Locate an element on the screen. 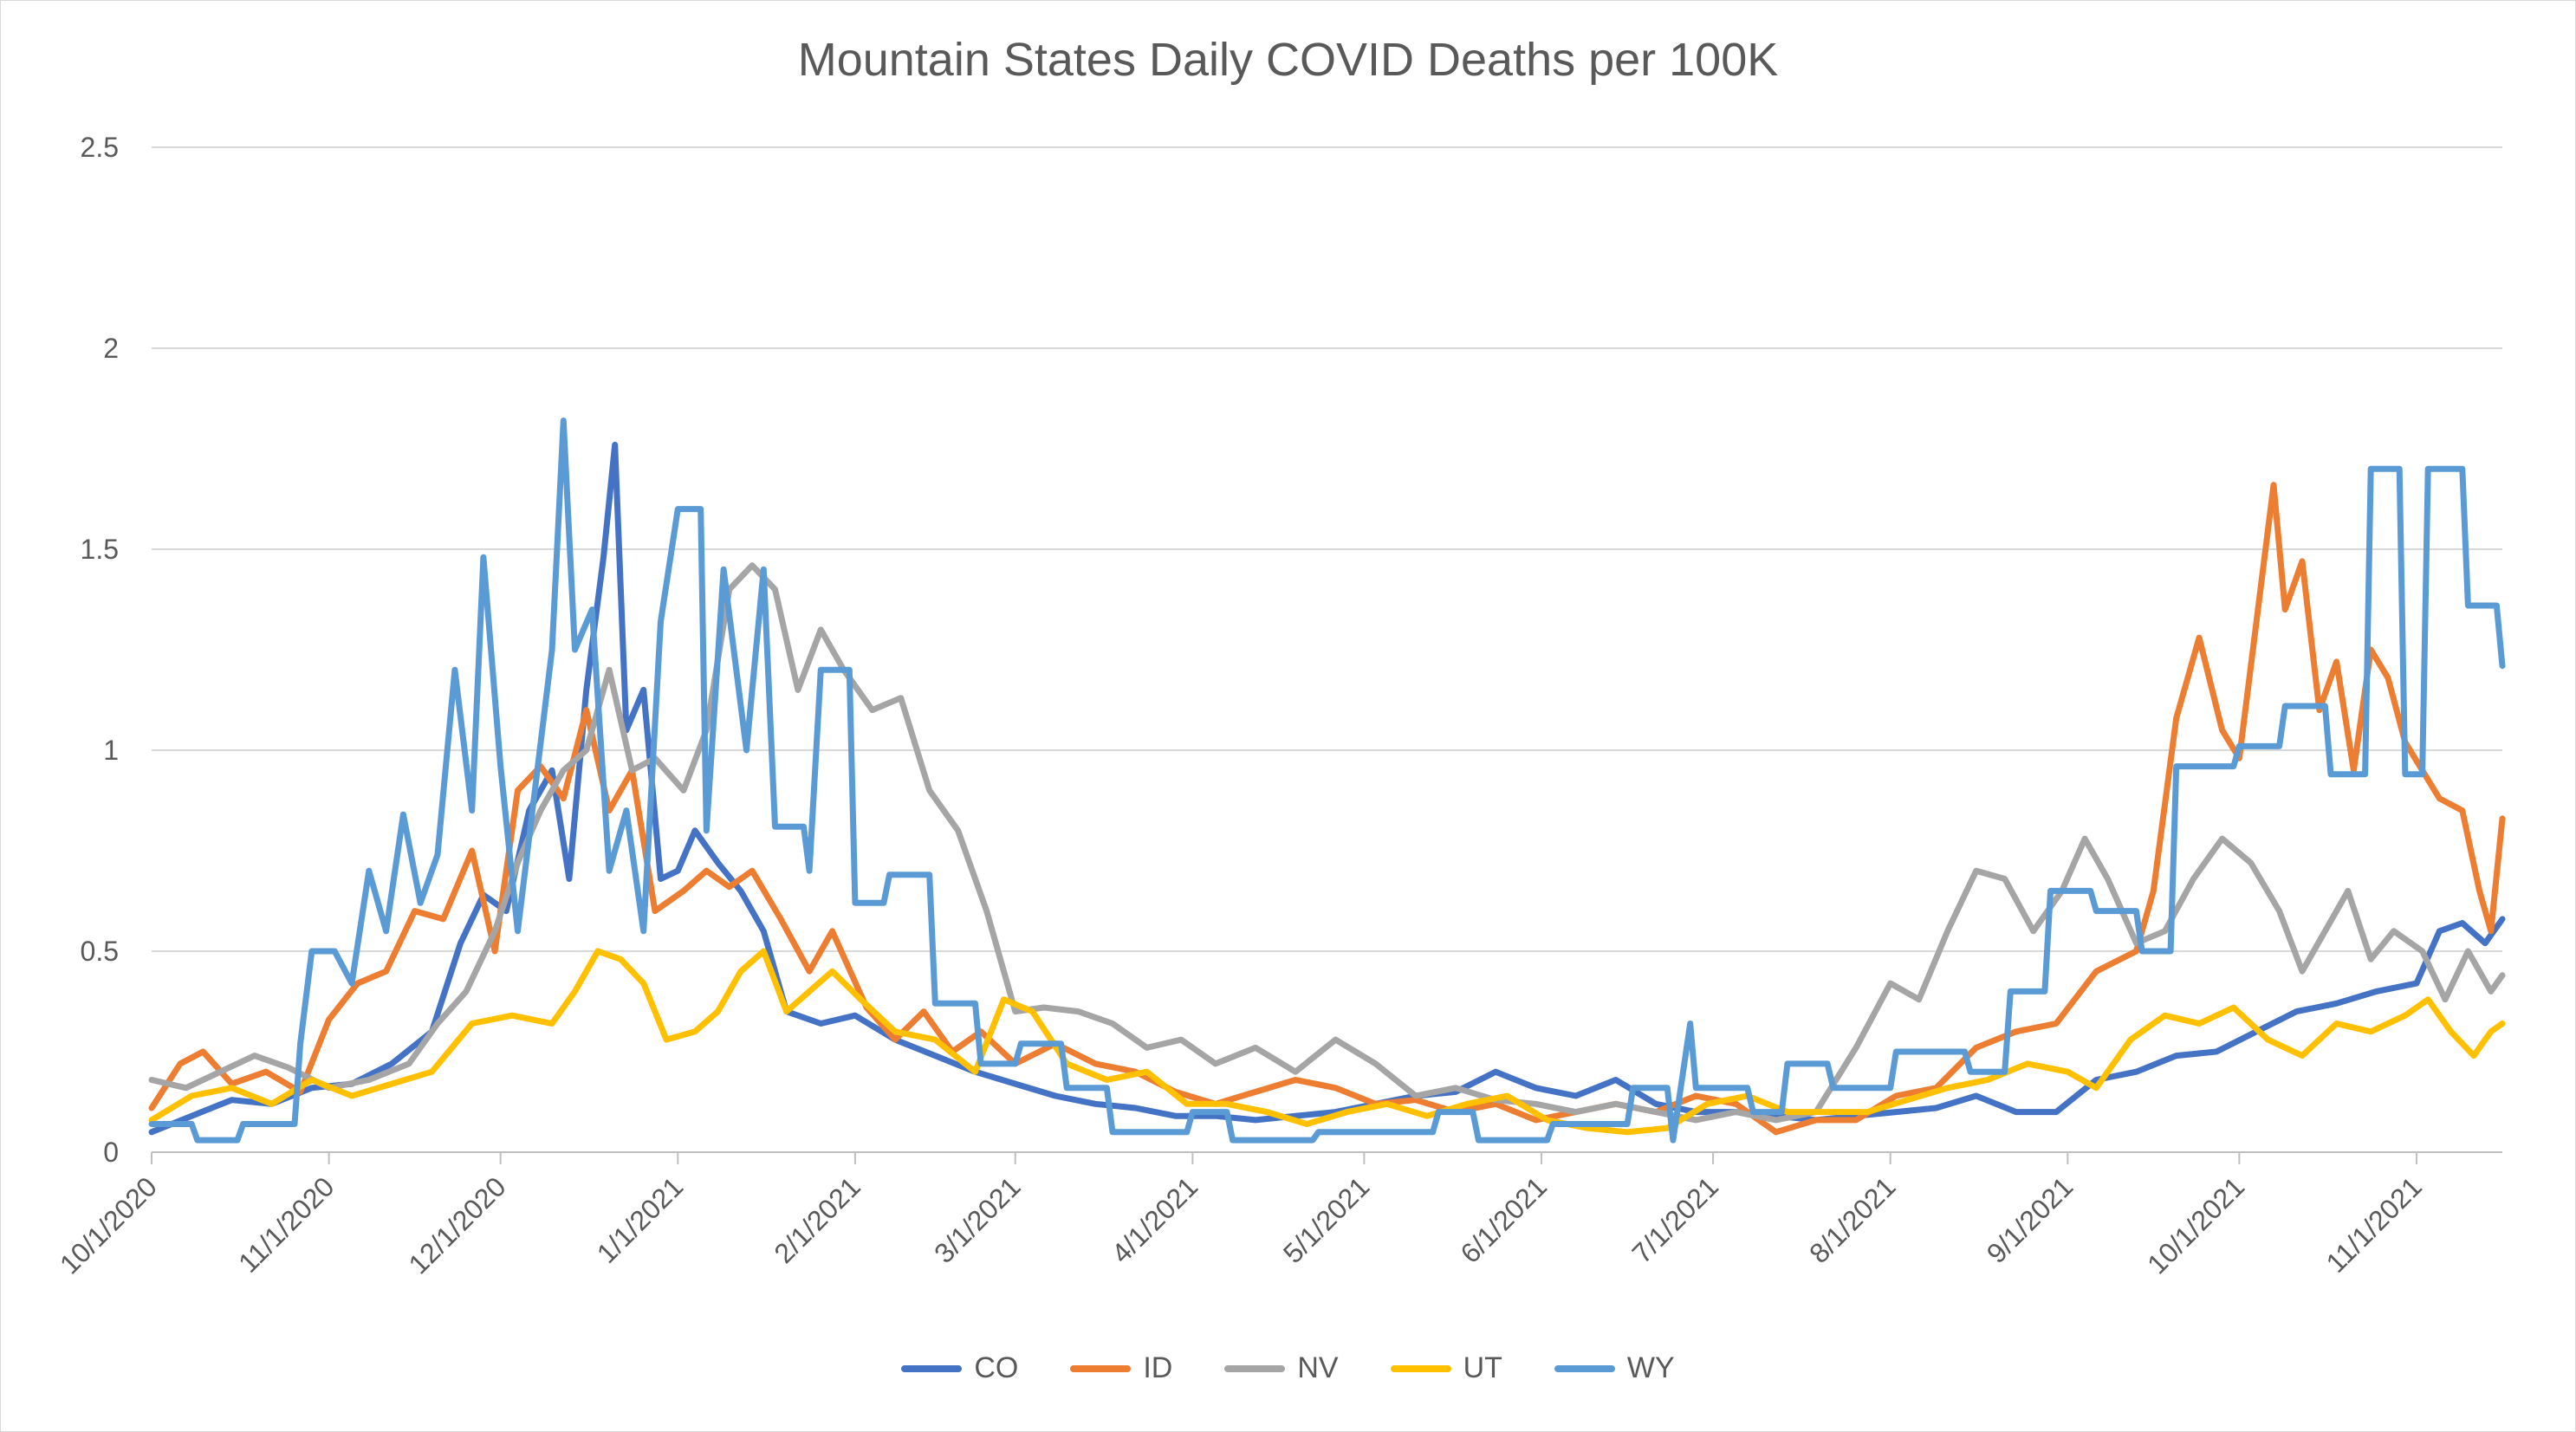 The image size is (2576, 1432). legend-item-ut: UT is located at coordinates (1446, 1368).